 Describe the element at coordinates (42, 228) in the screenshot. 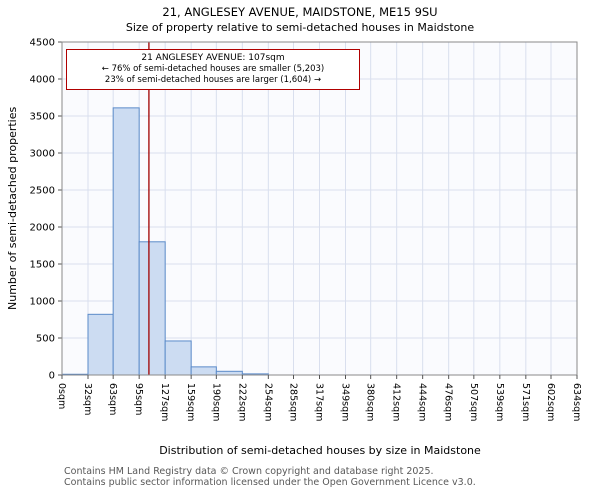

I see `y-tick-label: 2000` at that location.